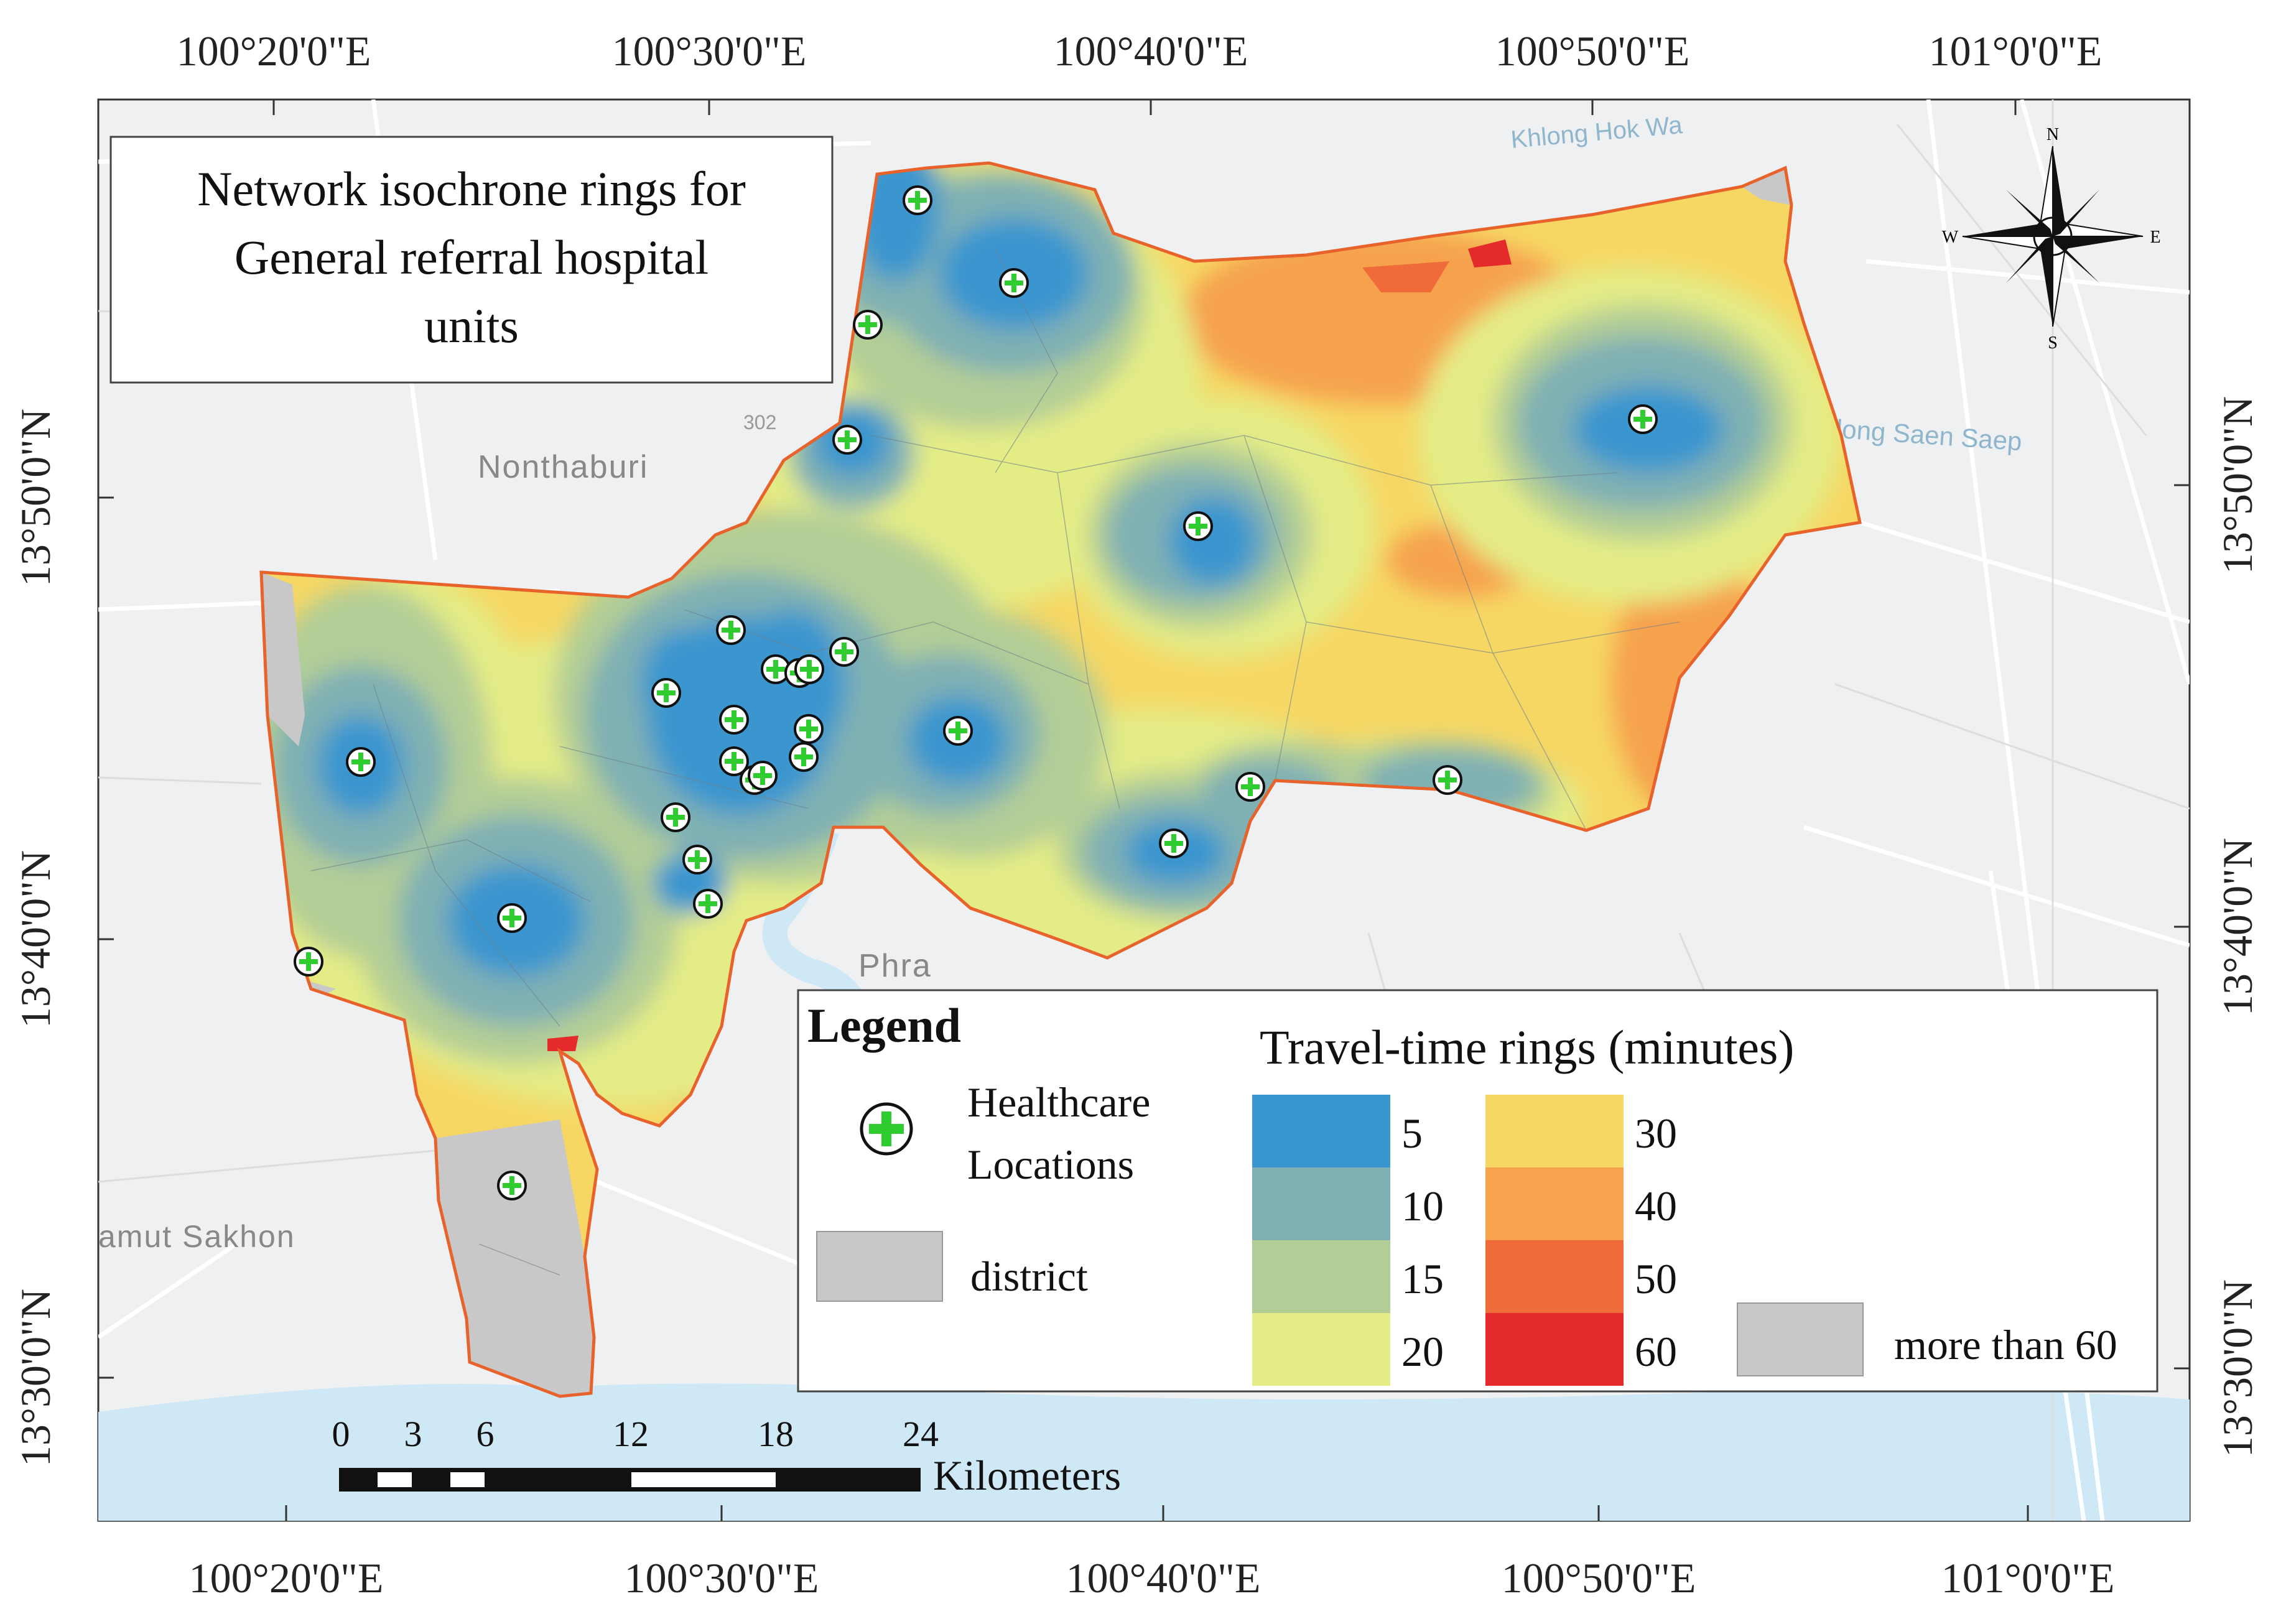 The width and height of the screenshot is (2286, 1624). What do you see at coordinates (2237, 927) in the screenshot?
I see `lat-label-right-2: 13°40'0"N` at bounding box center [2237, 927].